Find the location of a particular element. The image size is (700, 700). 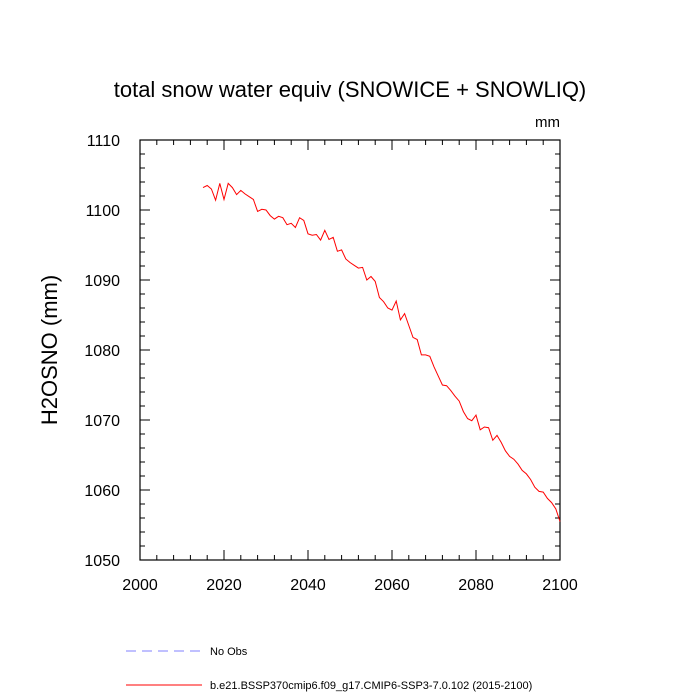

x-tick-label: 2060 is located at coordinates (392, 585).